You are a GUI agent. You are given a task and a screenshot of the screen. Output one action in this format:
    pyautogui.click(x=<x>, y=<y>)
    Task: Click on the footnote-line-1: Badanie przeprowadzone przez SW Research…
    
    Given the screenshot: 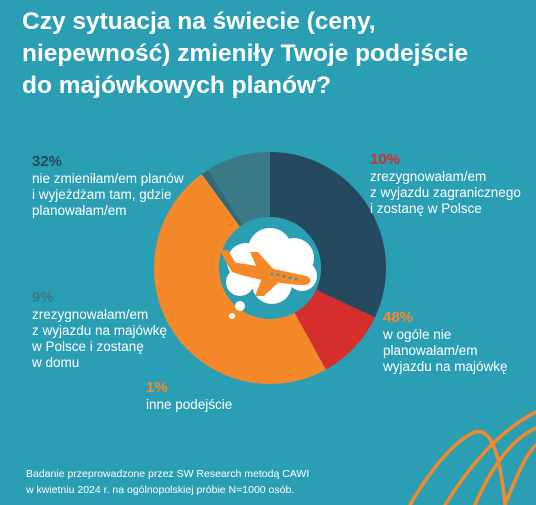 What is the action you would take?
    pyautogui.click(x=168, y=474)
    